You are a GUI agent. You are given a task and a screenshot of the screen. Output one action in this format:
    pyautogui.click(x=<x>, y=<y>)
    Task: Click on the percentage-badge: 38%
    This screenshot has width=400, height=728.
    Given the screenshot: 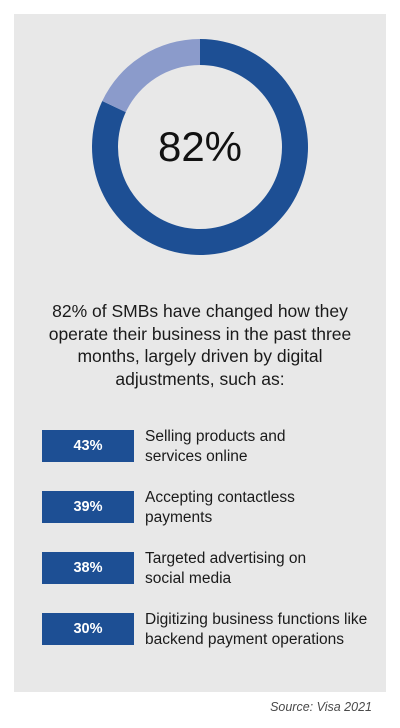 What is the action you would take?
    pyautogui.click(x=88, y=568)
    